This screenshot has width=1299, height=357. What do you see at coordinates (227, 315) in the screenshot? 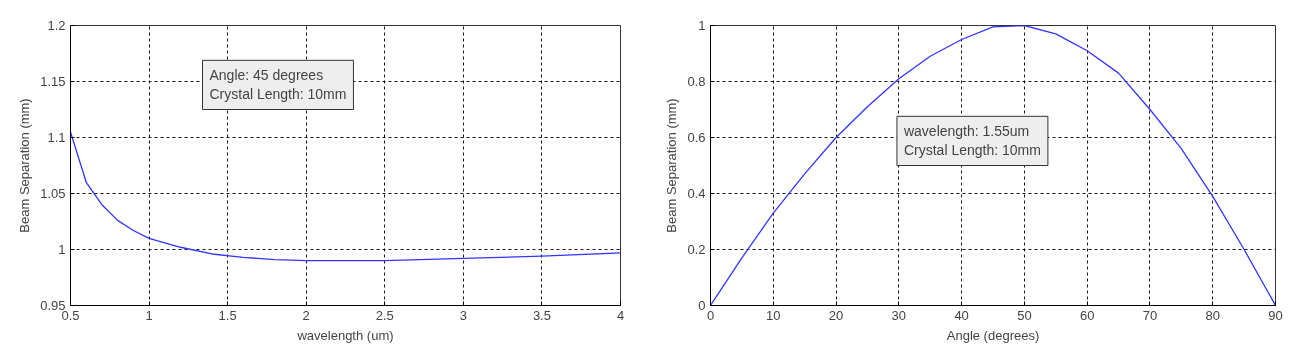
I see `x-tick-label: 1.5` at bounding box center [227, 315].